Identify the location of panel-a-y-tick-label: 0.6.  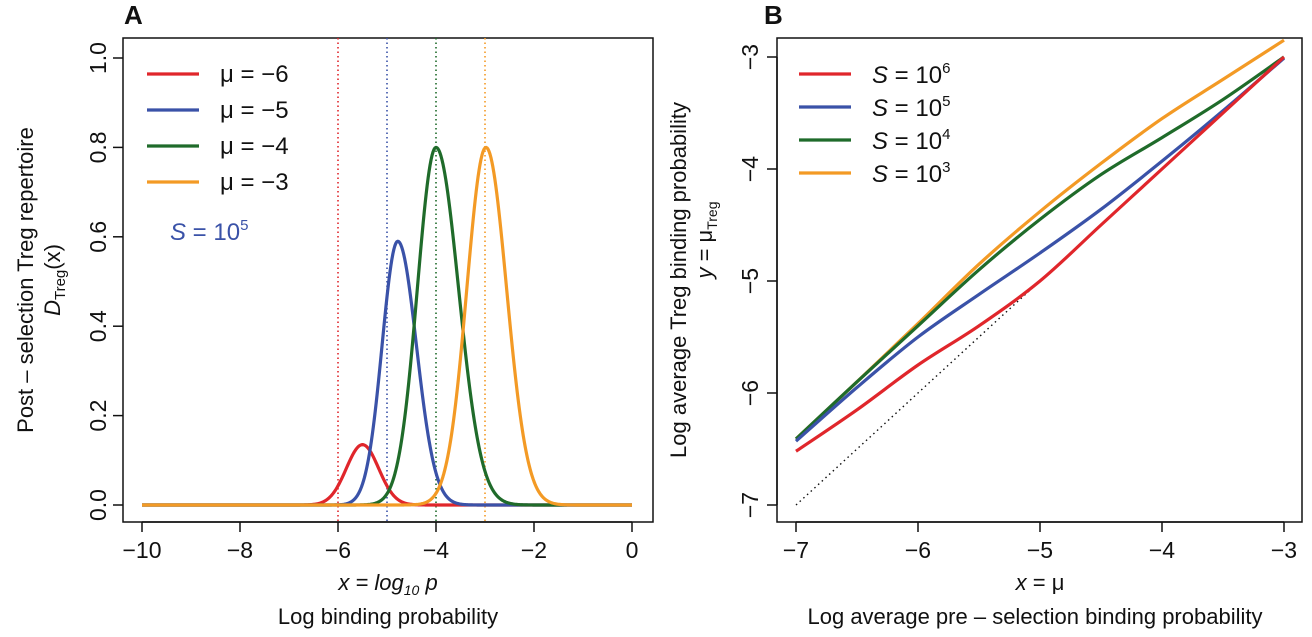
(98, 237).